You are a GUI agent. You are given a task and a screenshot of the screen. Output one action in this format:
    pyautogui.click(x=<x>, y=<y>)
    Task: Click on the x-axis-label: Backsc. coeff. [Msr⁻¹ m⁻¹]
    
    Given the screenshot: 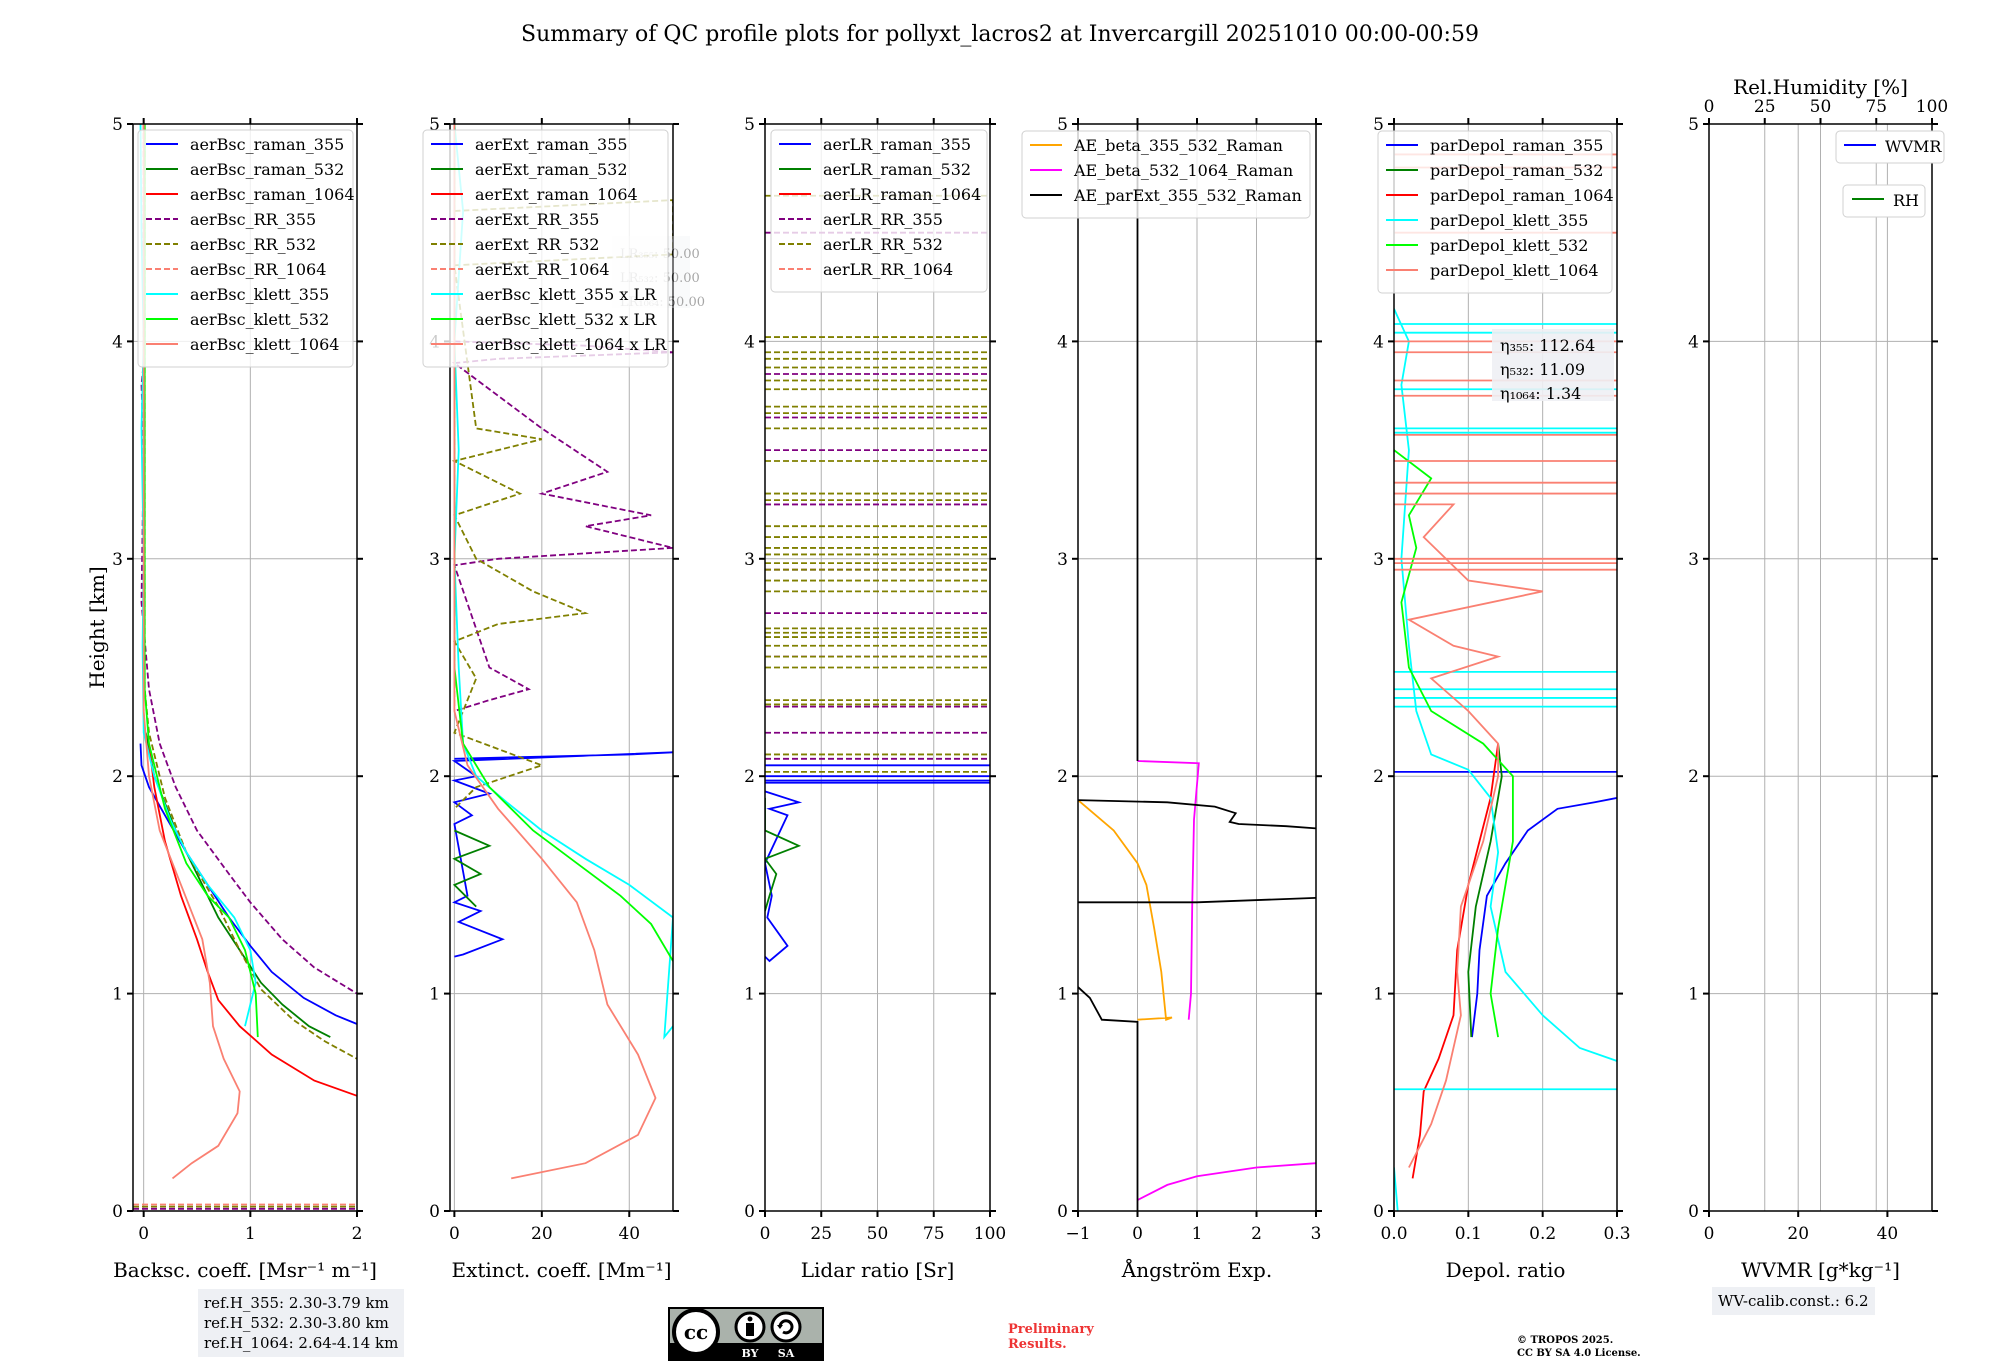 What is the action you would take?
    pyautogui.click(x=245, y=1270)
    